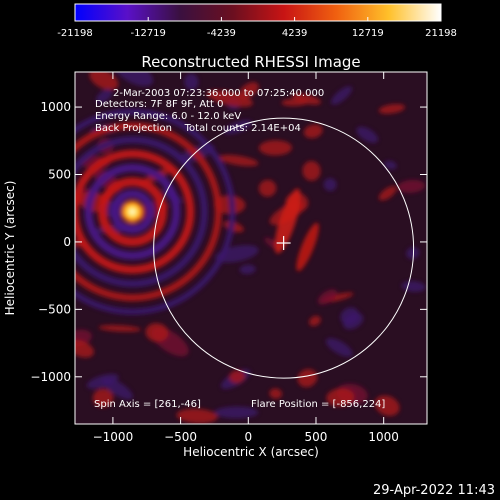 The height and width of the screenshot is (500, 500). Describe the element at coordinates (180, 437) in the screenshot. I see `x-tick-label: −500` at that location.